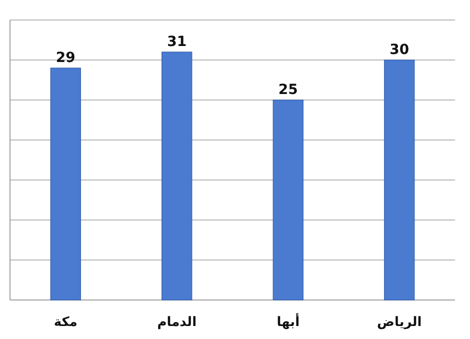  Describe the element at coordinates (66, 322) in the screenshot. I see `x-tick-label: مكة` at that location.